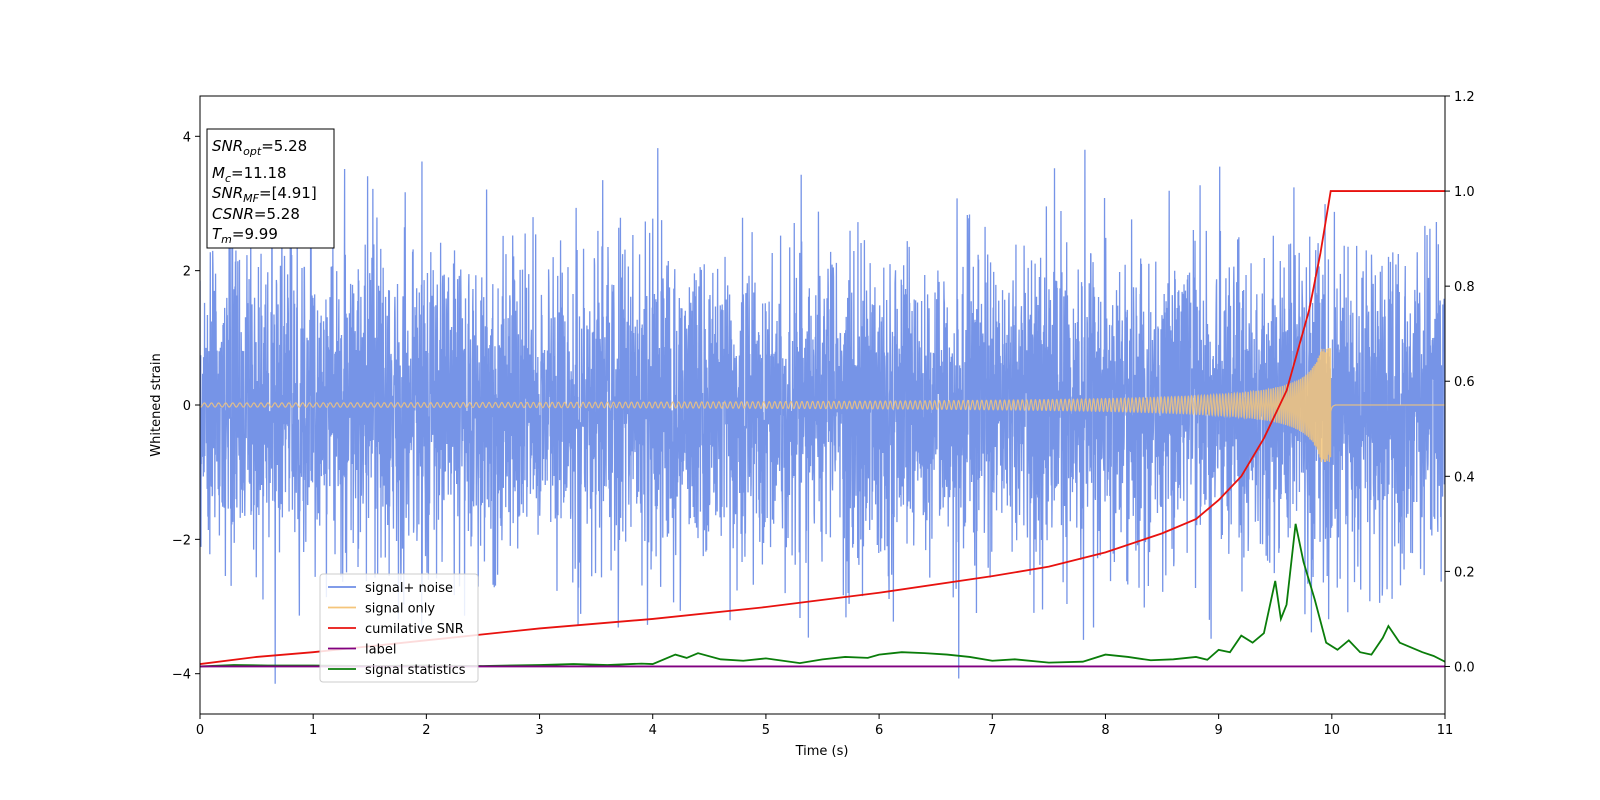 Image resolution: width=1600 pixels, height=800 pixels. I want to click on x-tick-label-2: 2, so click(426, 730).